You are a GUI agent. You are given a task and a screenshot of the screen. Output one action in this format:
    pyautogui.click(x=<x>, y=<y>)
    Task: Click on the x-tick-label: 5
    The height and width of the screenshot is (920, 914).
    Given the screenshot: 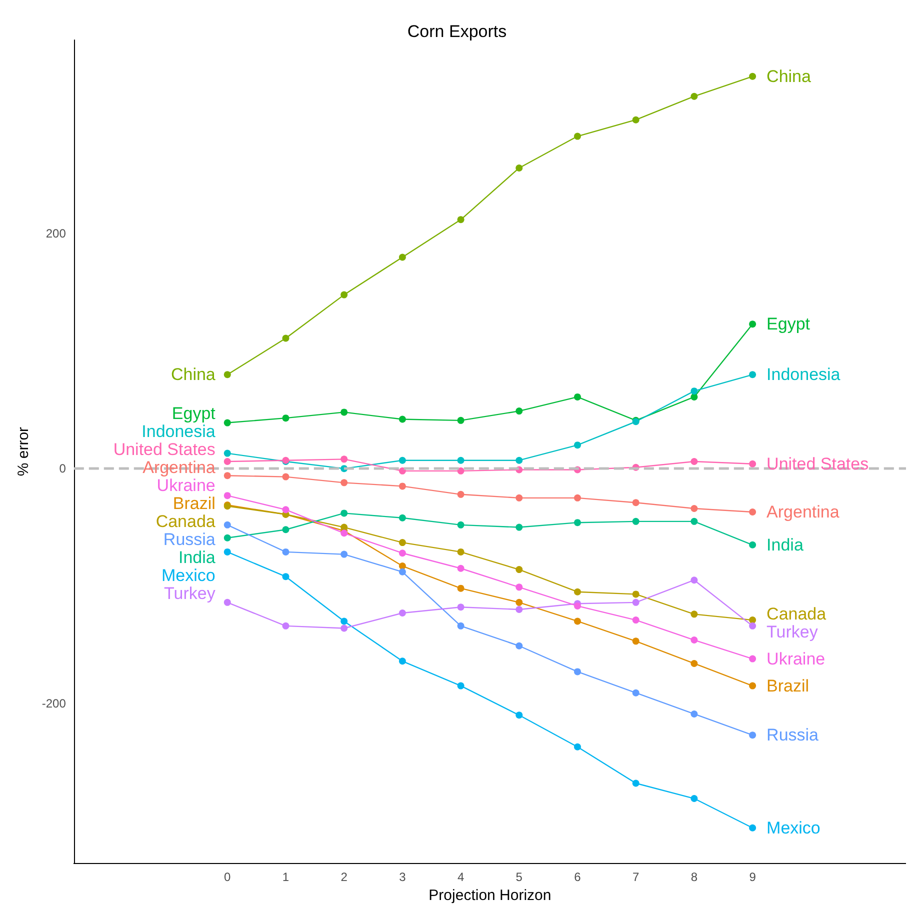 What is the action you would take?
    pyautogui.click(x=519, y=877)
    